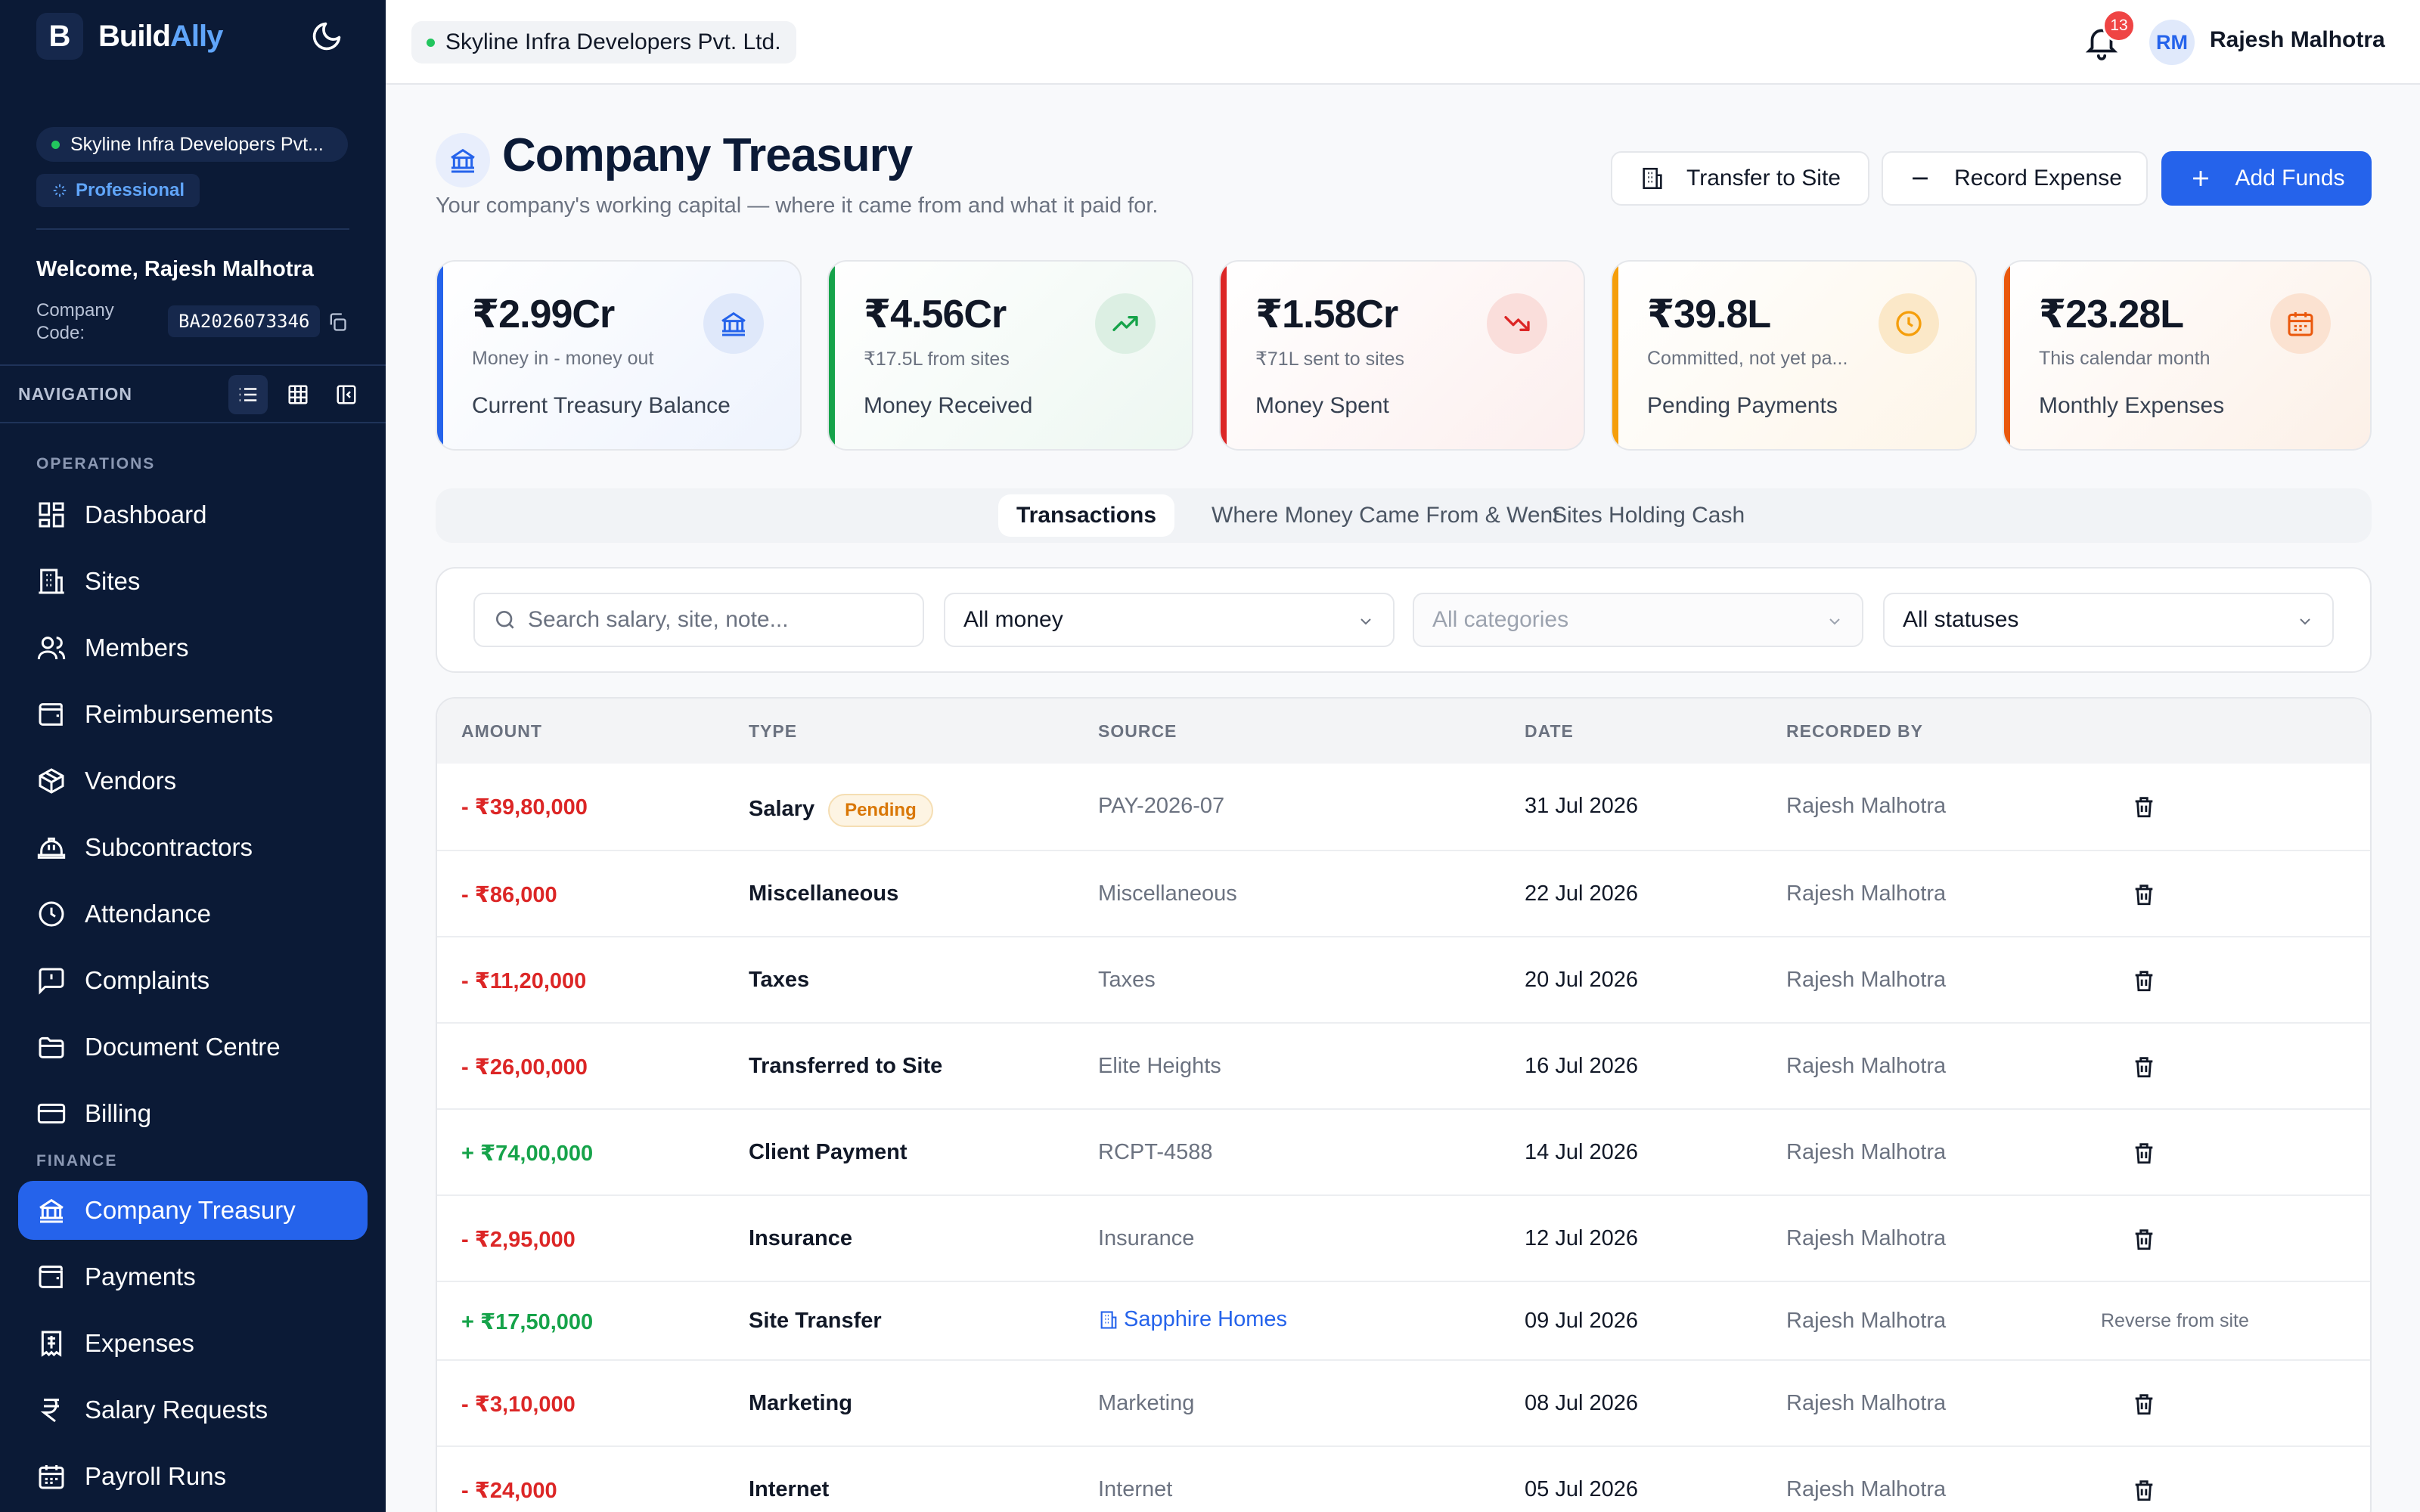 The width and height of the screenshot is (2420, 1512). What do you see at coordinates (160, 36) in the screenshot?
I see `brand-name: BuildAlly` at bounding box center [160, 36].